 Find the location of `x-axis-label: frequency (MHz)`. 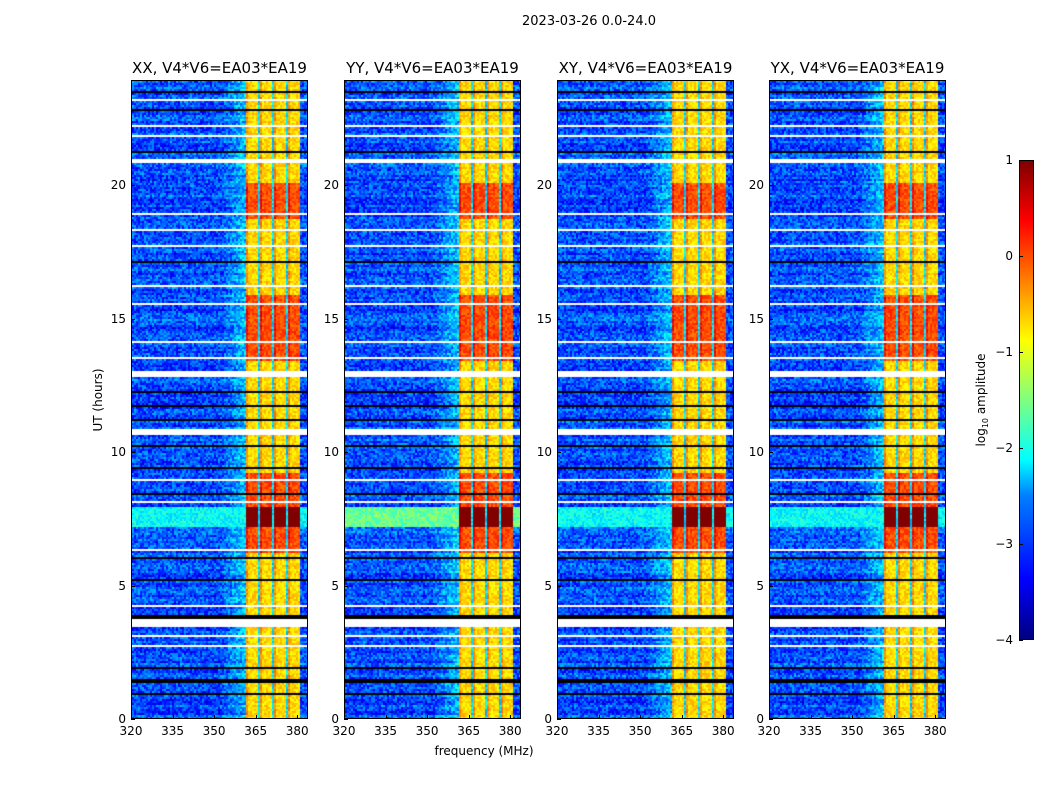

x-axis-label: frequency (MHz) is located at coordinates (484, 751).